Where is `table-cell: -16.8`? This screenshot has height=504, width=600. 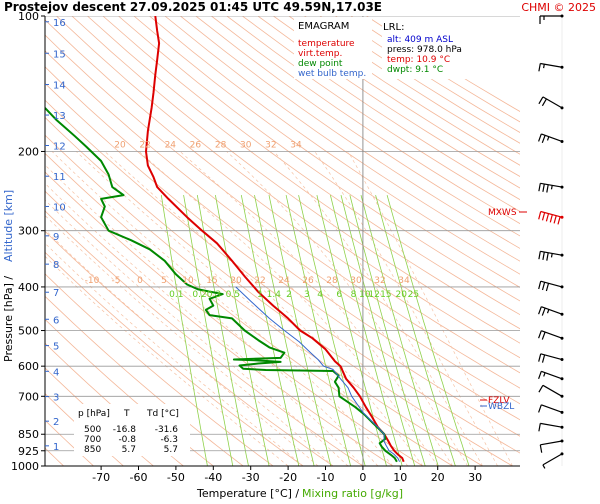 table-cell: -16.8 is located at coordinates (125, 430).